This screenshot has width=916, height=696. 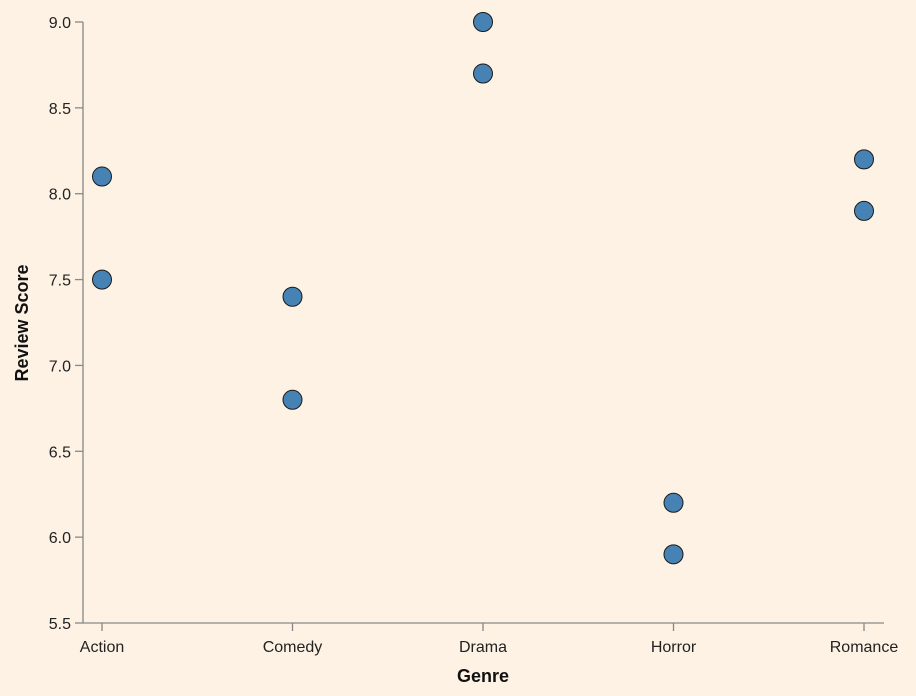 What do you see at coordinates (60, 23) in the screenshot?
I see `y-tick-label: 9.0` at bounding box center [60, 23].